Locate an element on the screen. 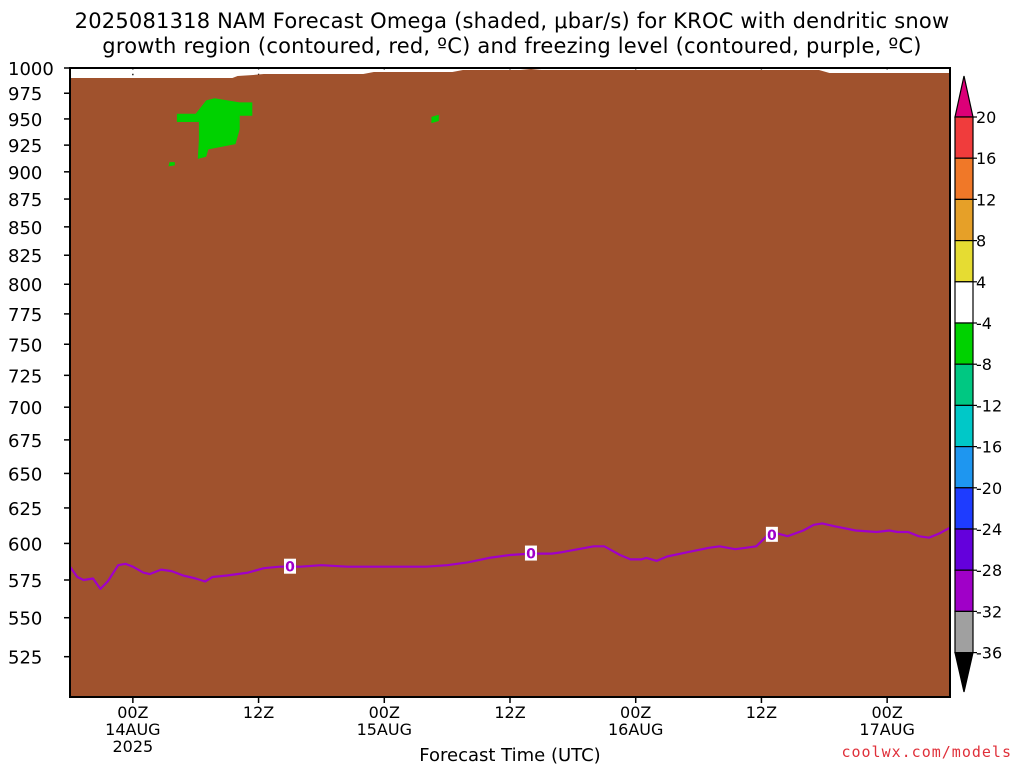  colorbar-label: -32 is located at coordinates (989, 611).